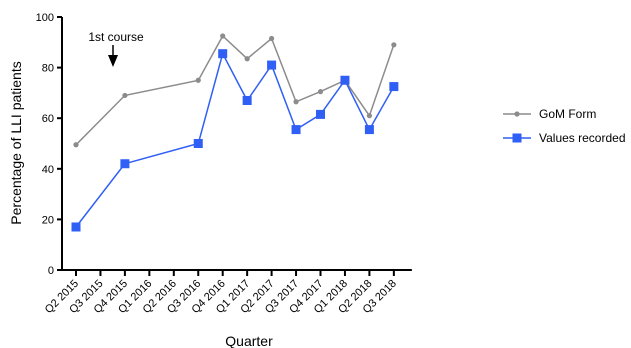  I want to click on y-axis-title: Percentage of LLI patients, so click(16, 142).